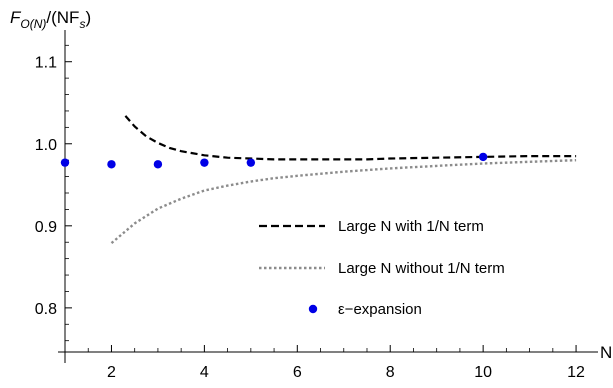 This screenshot has height=388, width=613. What do you see at coordinates (350, 138) in the screenshot?
I see `series-line` at bounding box center [350, 138].